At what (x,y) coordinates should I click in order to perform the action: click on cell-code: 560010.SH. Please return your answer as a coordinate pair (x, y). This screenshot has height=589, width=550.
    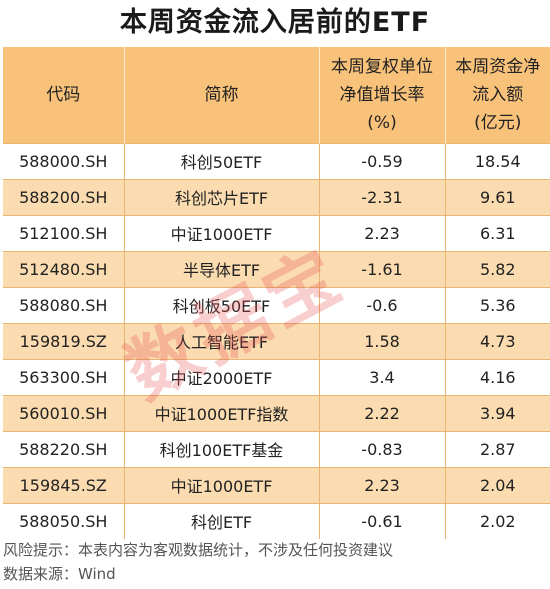
    Looking at the image, I should click on (63, 413).